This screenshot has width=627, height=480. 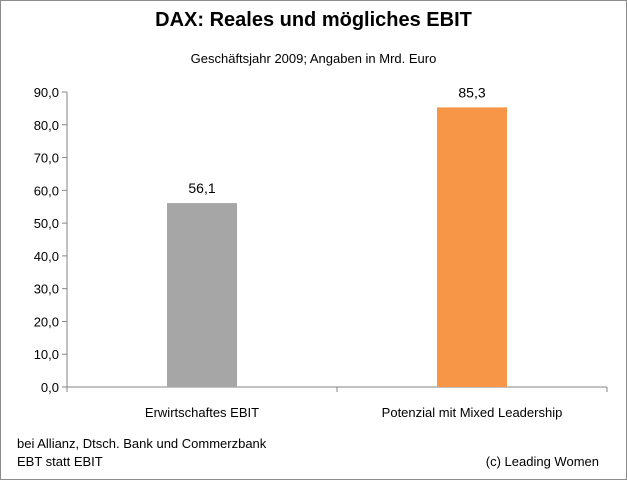 What do you see at coordinates (471, 92) in the screenshot?
I see `bar-data-label: 85,3` at bounding box center [471, 92].